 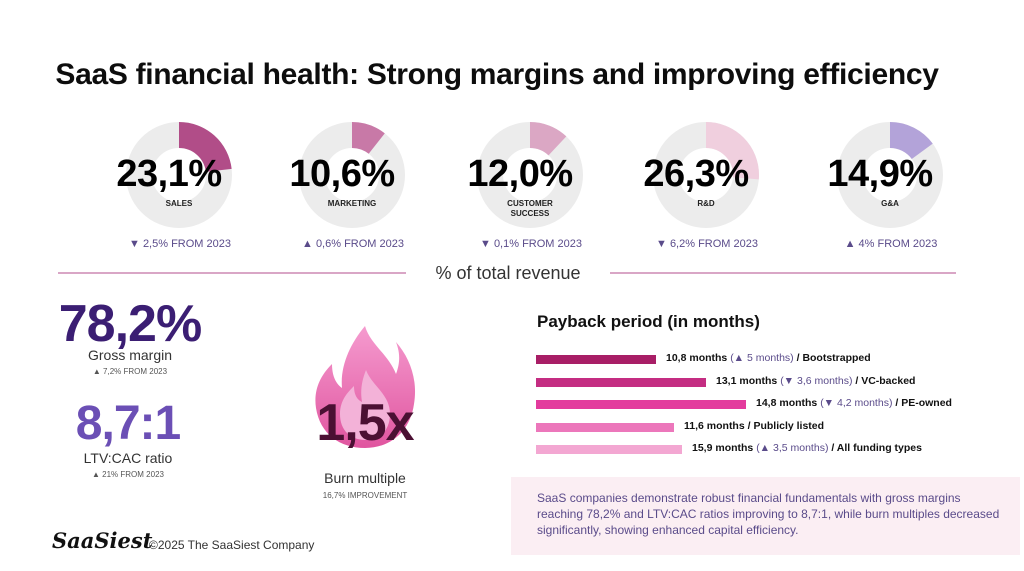 I want to click on donut-segment-sales, so click(x=179, y=175).